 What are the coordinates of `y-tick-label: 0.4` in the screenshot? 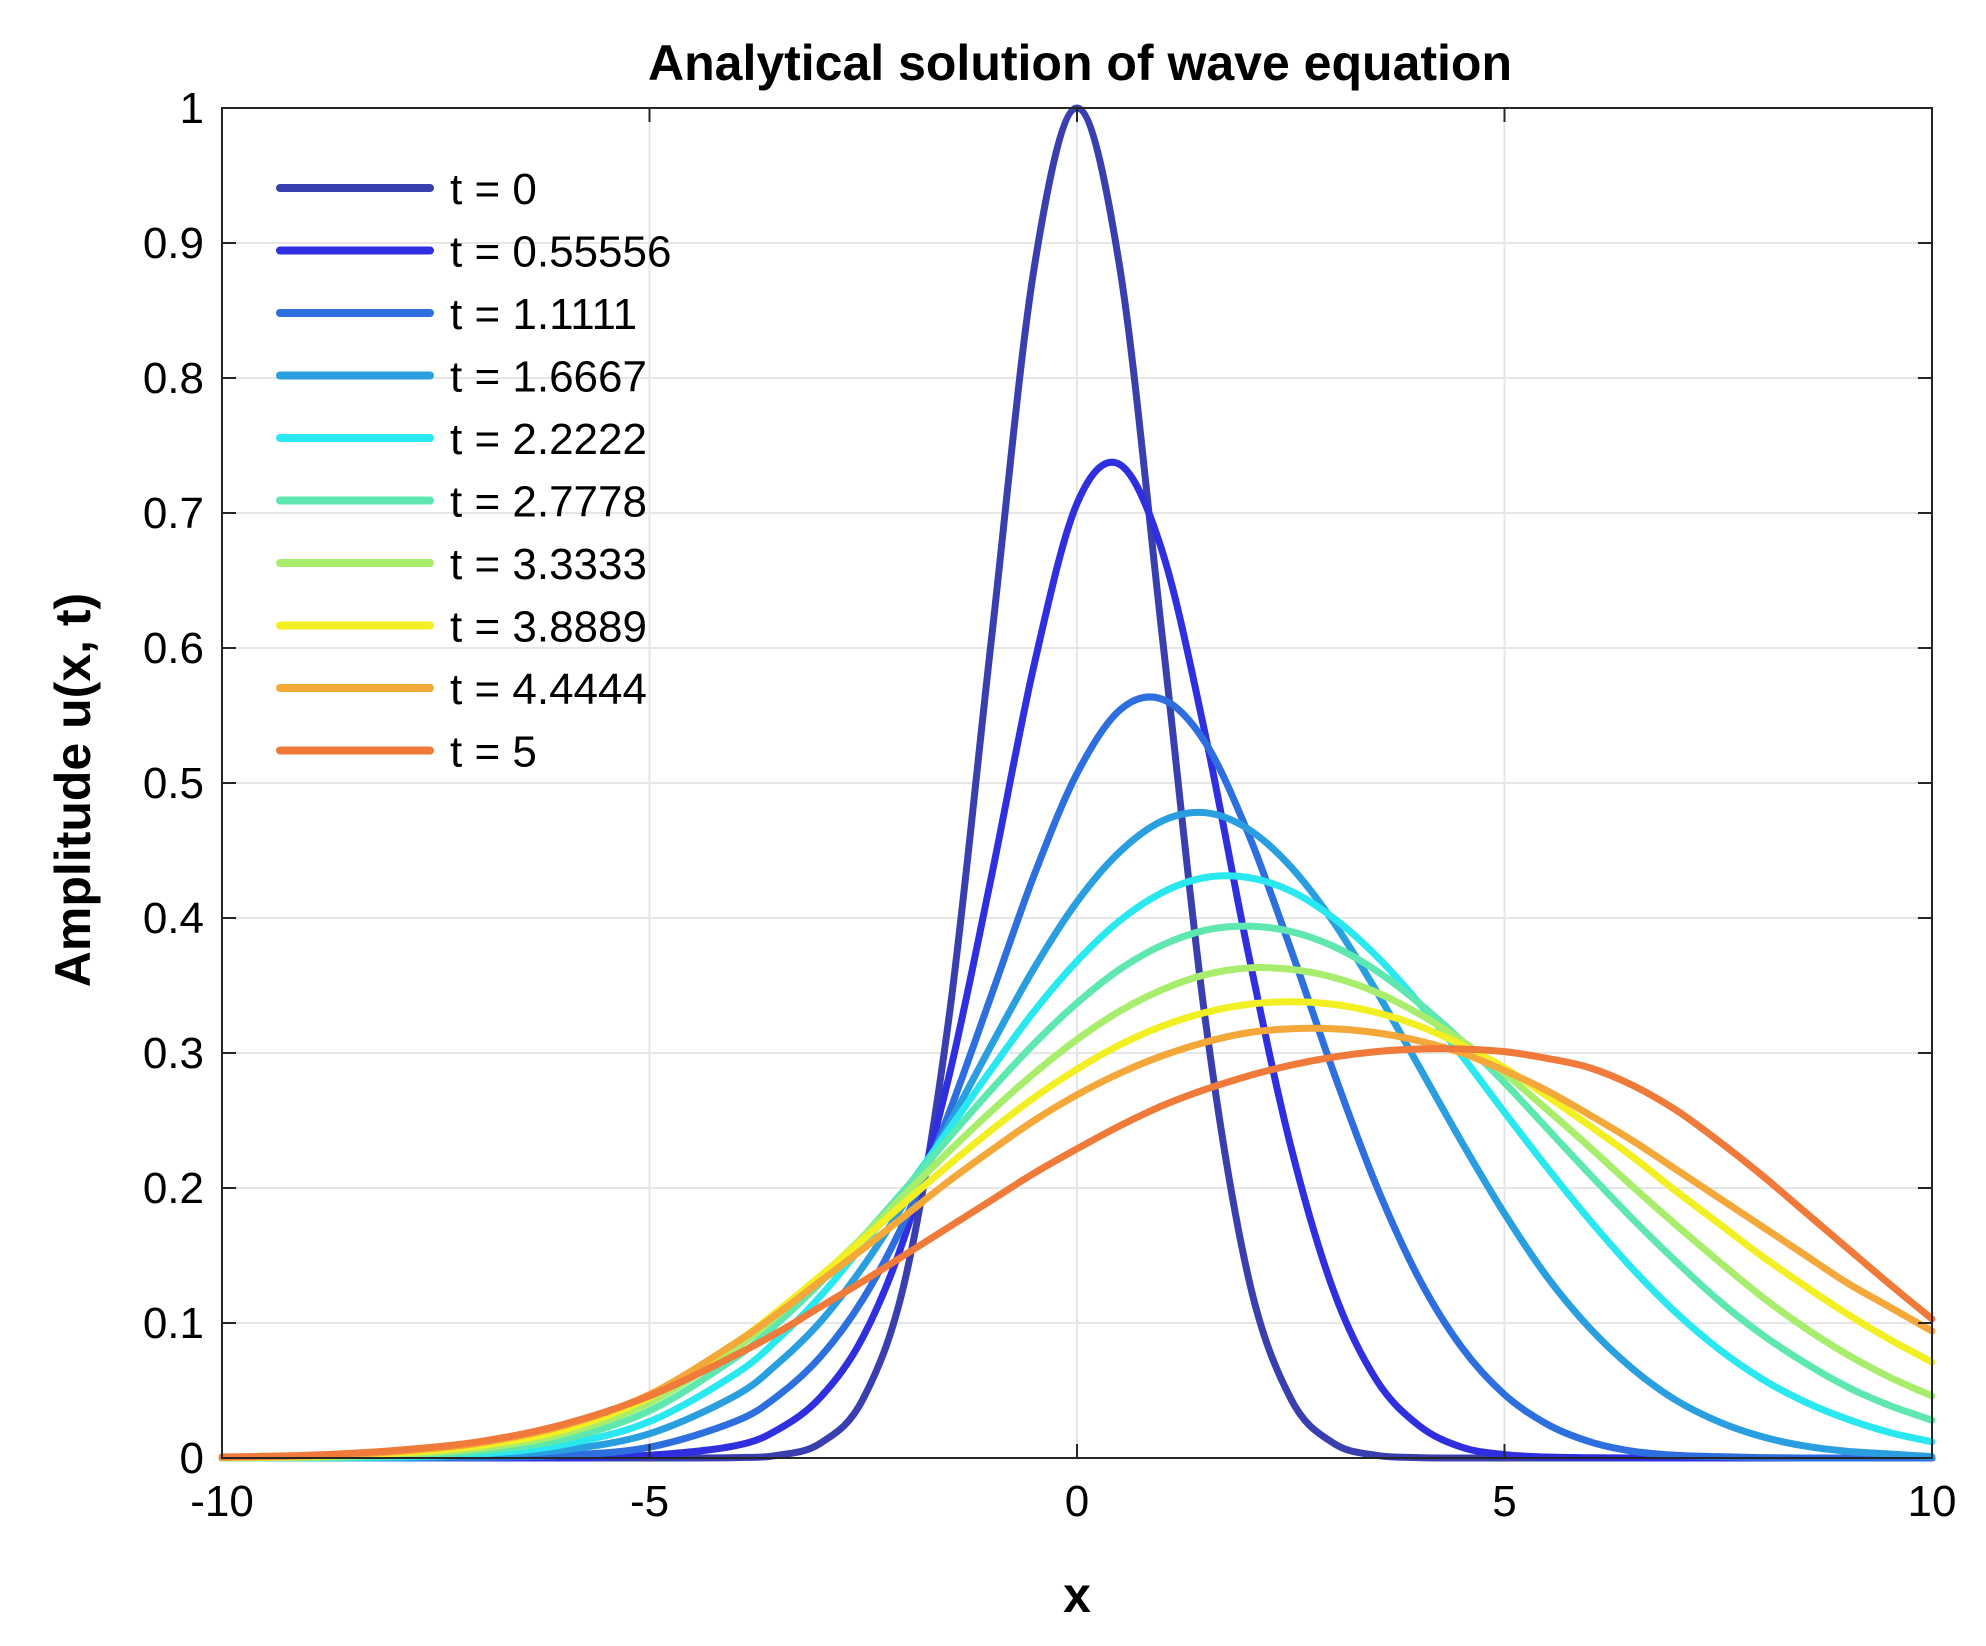 It's located at (173, 918).